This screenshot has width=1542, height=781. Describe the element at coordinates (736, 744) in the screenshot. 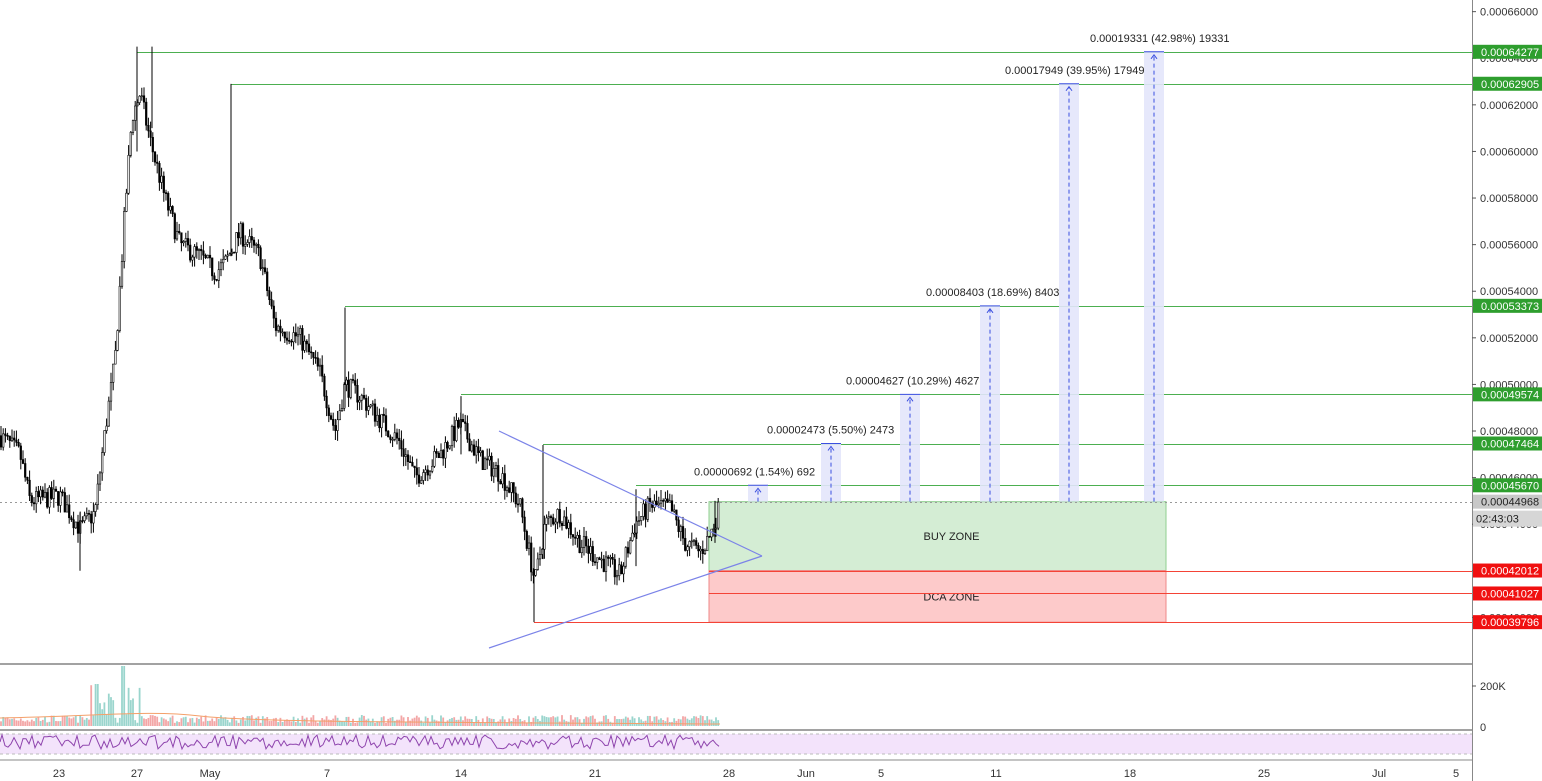

I see `rsi-pane` at that location.